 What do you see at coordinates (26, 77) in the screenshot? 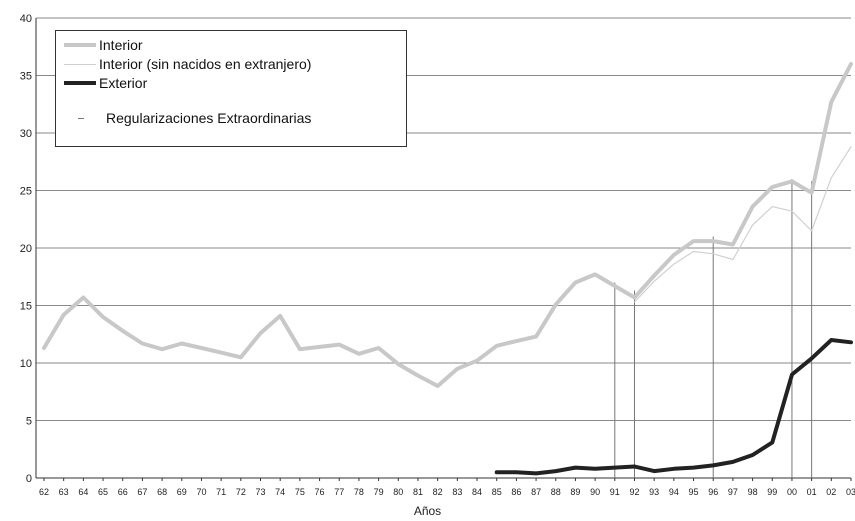
I see `y-tick-label: 35` at bounding box center [26, 77].